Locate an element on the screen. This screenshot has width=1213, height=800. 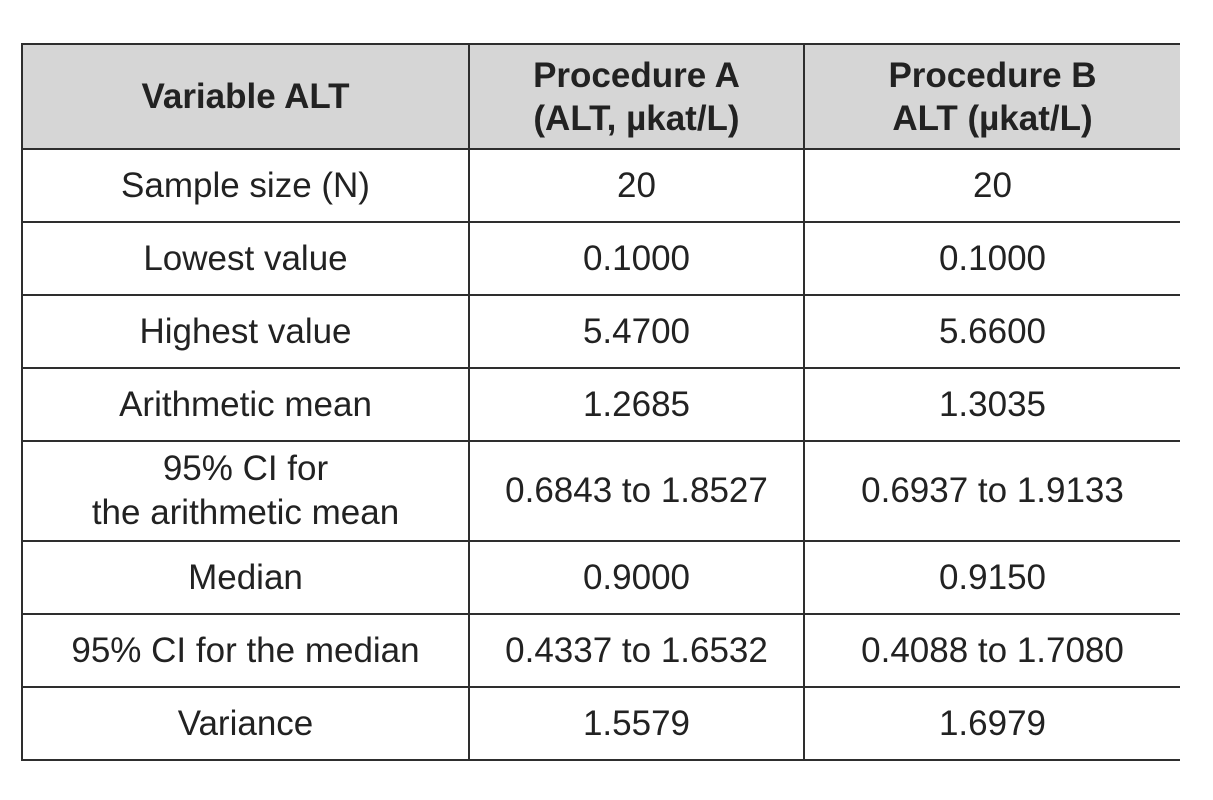
row-label-line: the arithmetic mean is located at coordinates (245, 512).